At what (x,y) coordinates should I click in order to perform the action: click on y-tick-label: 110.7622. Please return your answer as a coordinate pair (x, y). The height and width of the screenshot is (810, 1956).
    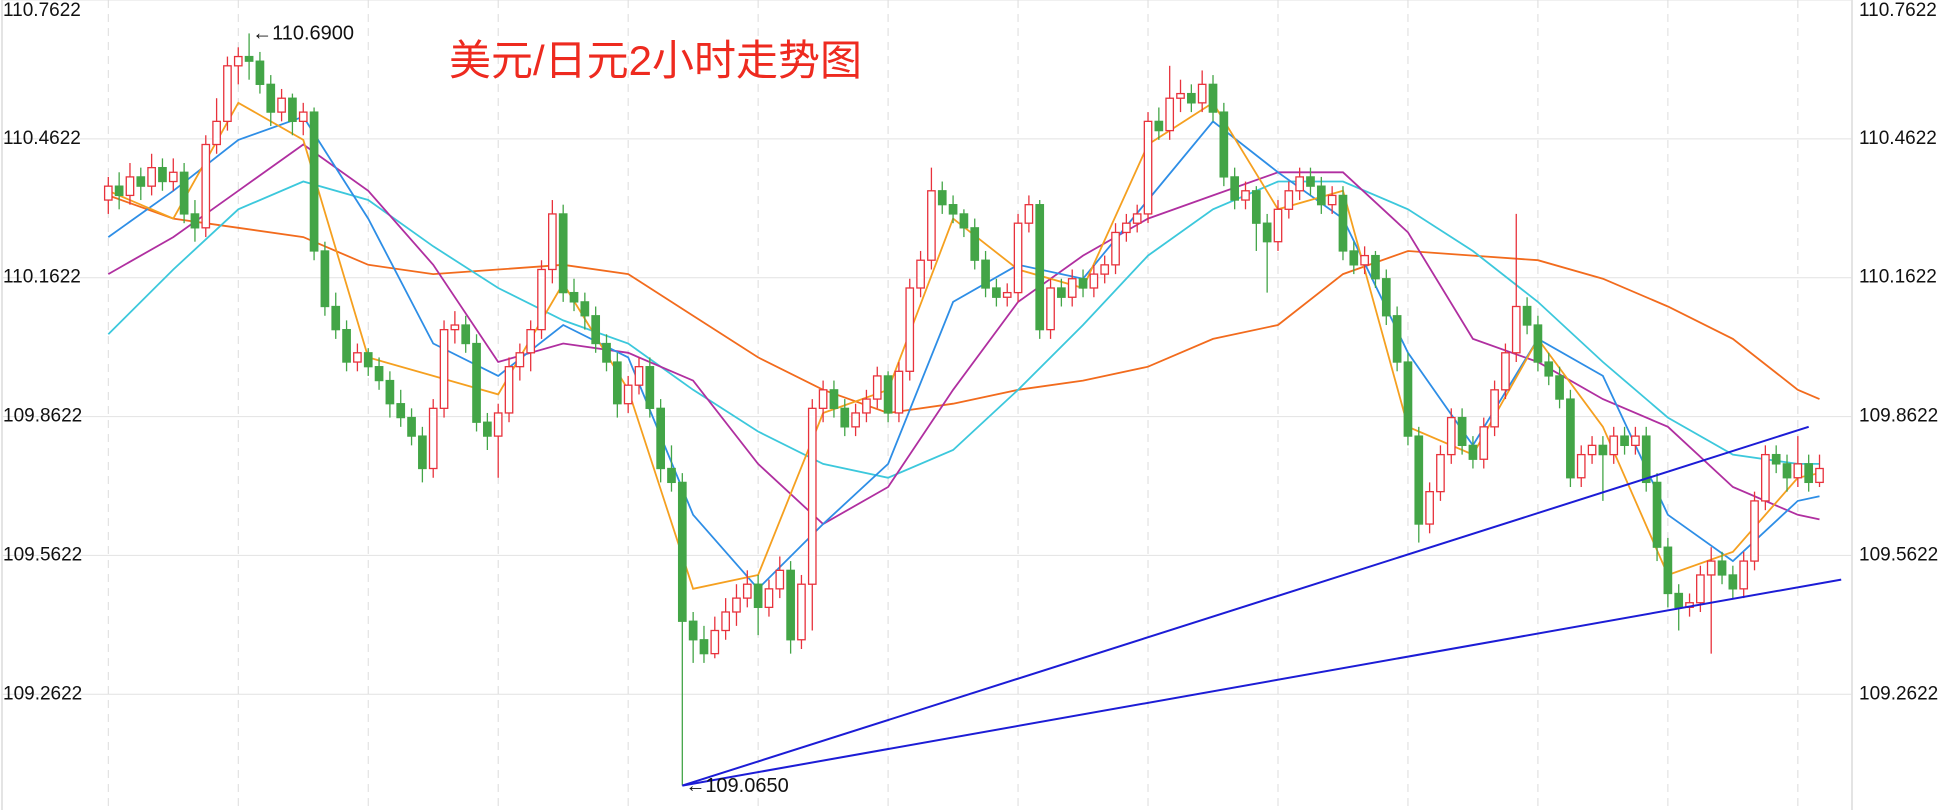
    Looking at the image, I should click on (42, 10).